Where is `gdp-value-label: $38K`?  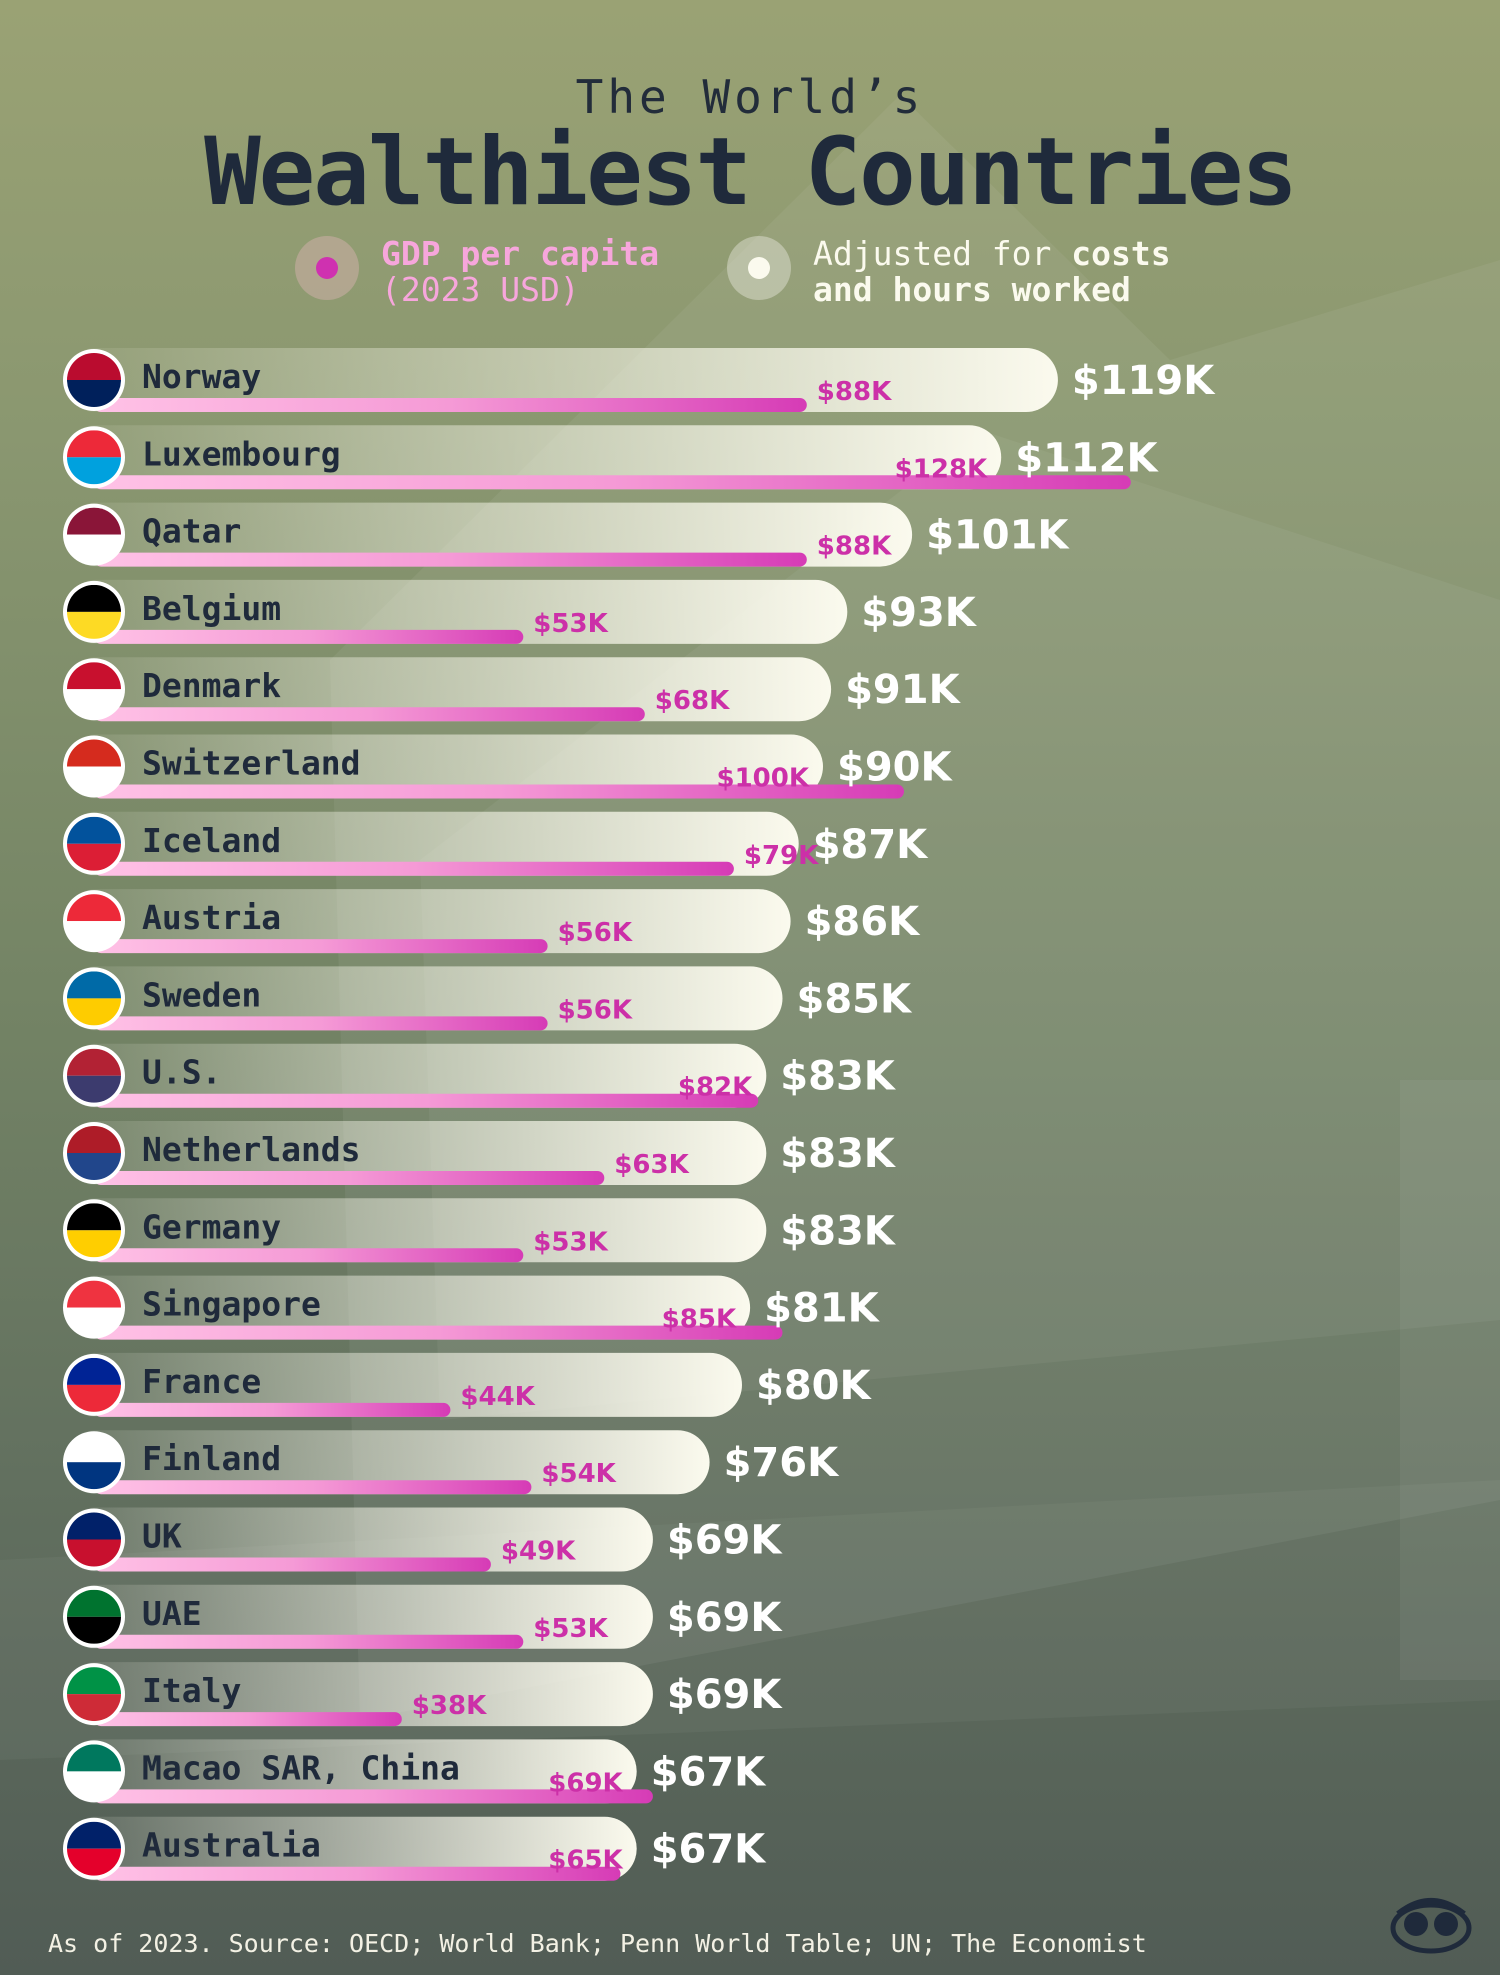 gdp-value-label: $38K is located at coordinates (449, 1706).